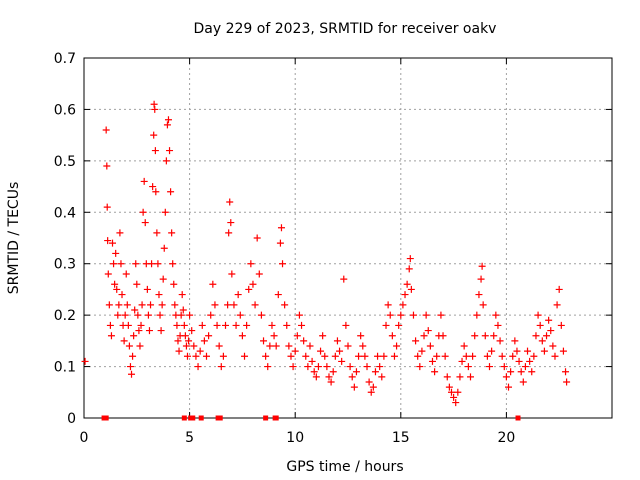 The image size is (640, 480). I want to click on zero-value-point, so click(106, 418).